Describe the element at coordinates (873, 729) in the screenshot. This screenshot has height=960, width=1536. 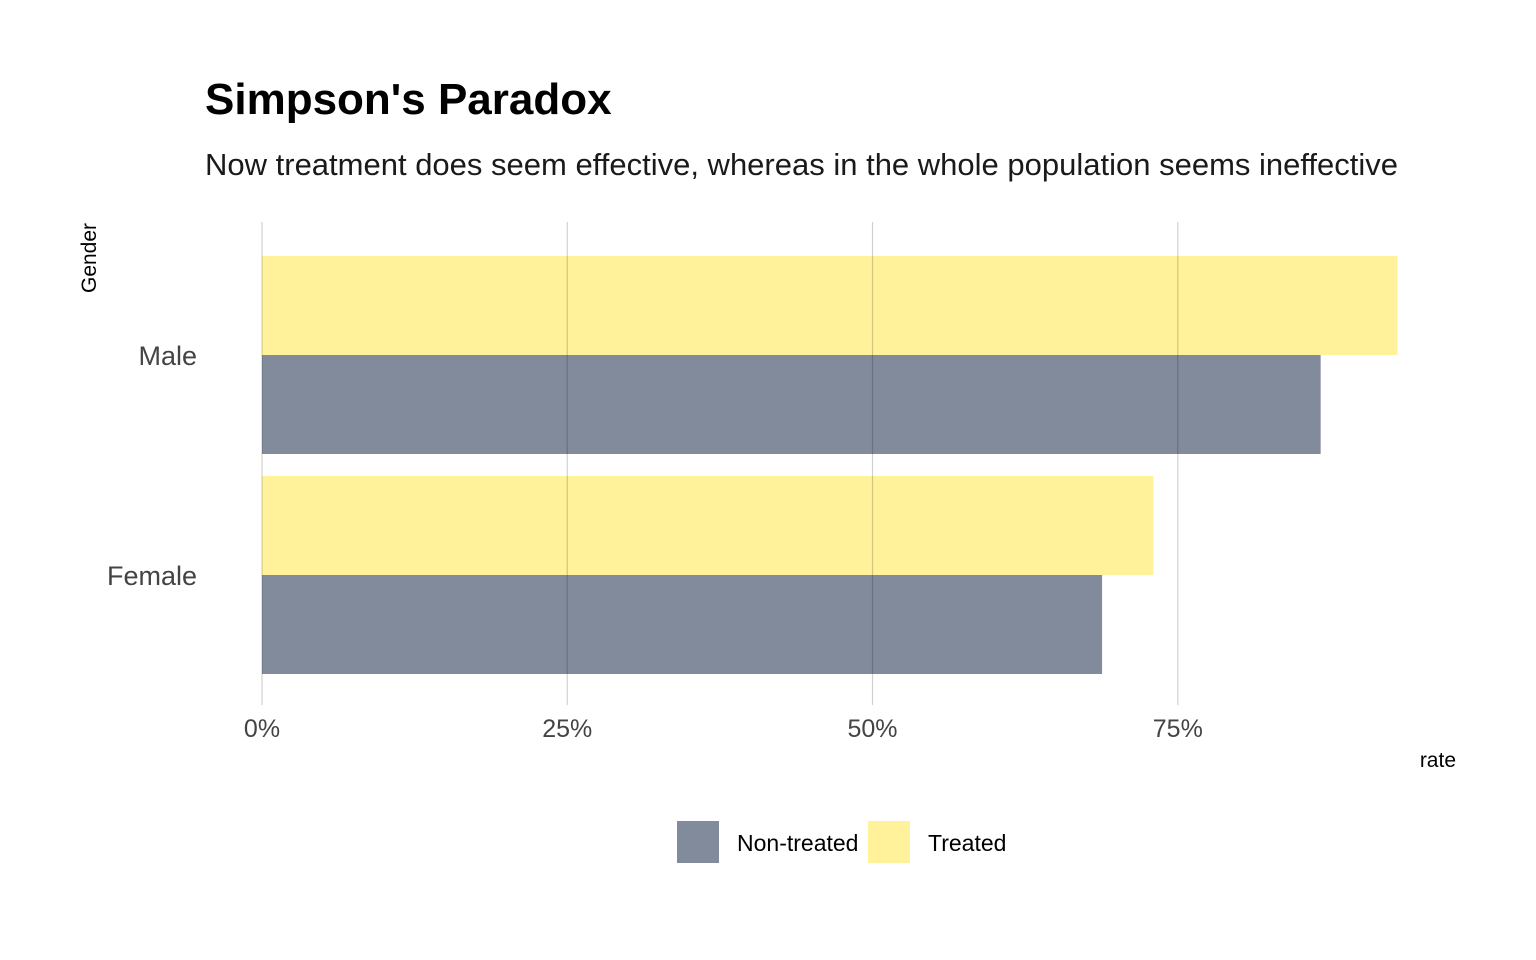
I see `x-tick-label-50-: 50%` at that location.